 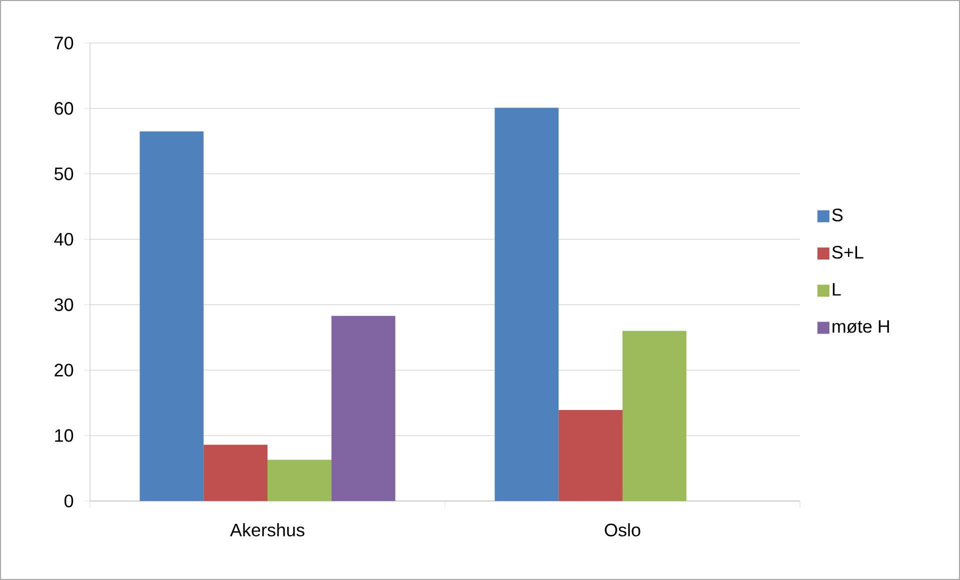 I want to click on y-tick-label: 0, so click(x=69, y=501).